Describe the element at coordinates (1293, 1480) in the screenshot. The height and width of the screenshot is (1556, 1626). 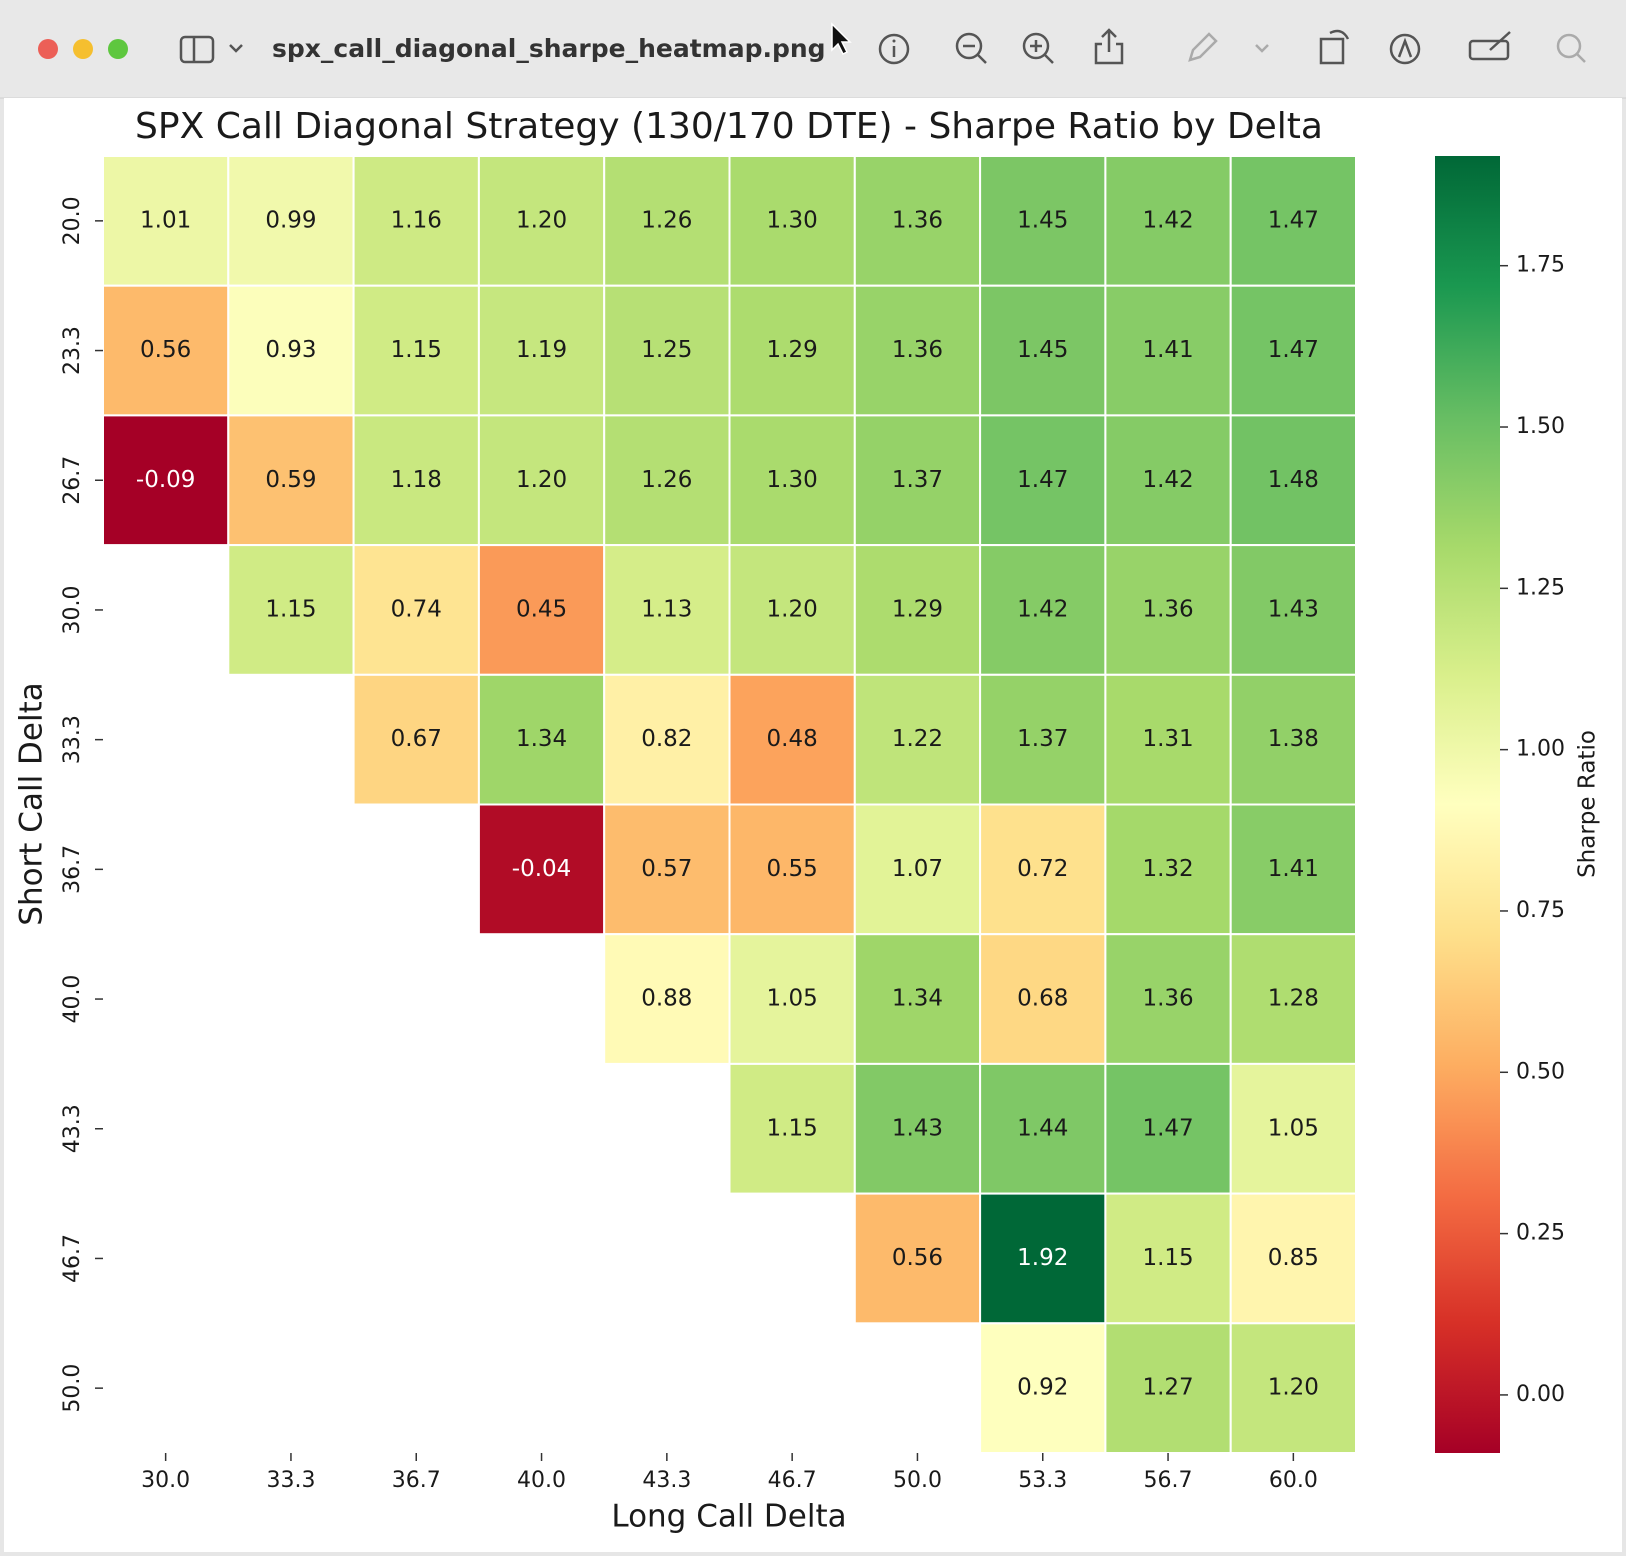
I see `x-tick-label: 60.0` at that location.